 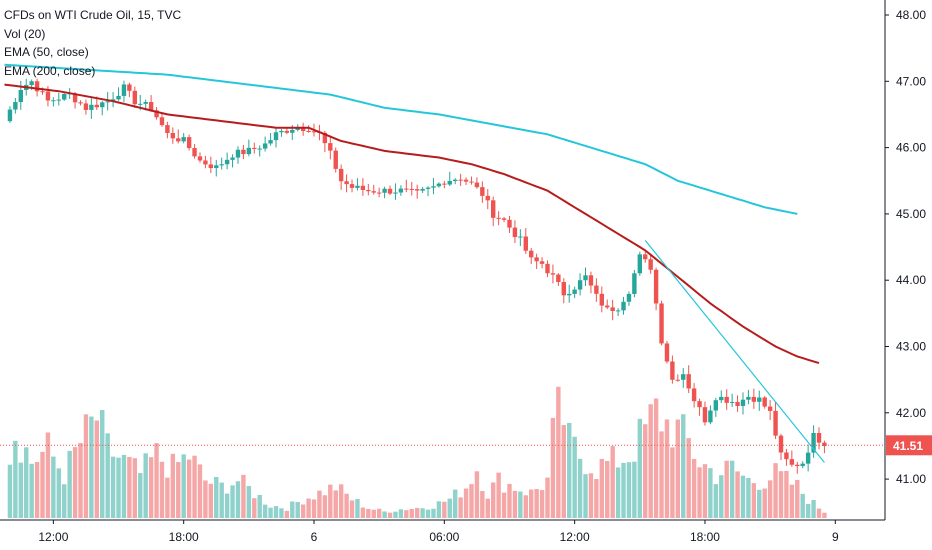 I want to click on legend-ema-fast: EMA (50, close), so click(x=46, y=52).